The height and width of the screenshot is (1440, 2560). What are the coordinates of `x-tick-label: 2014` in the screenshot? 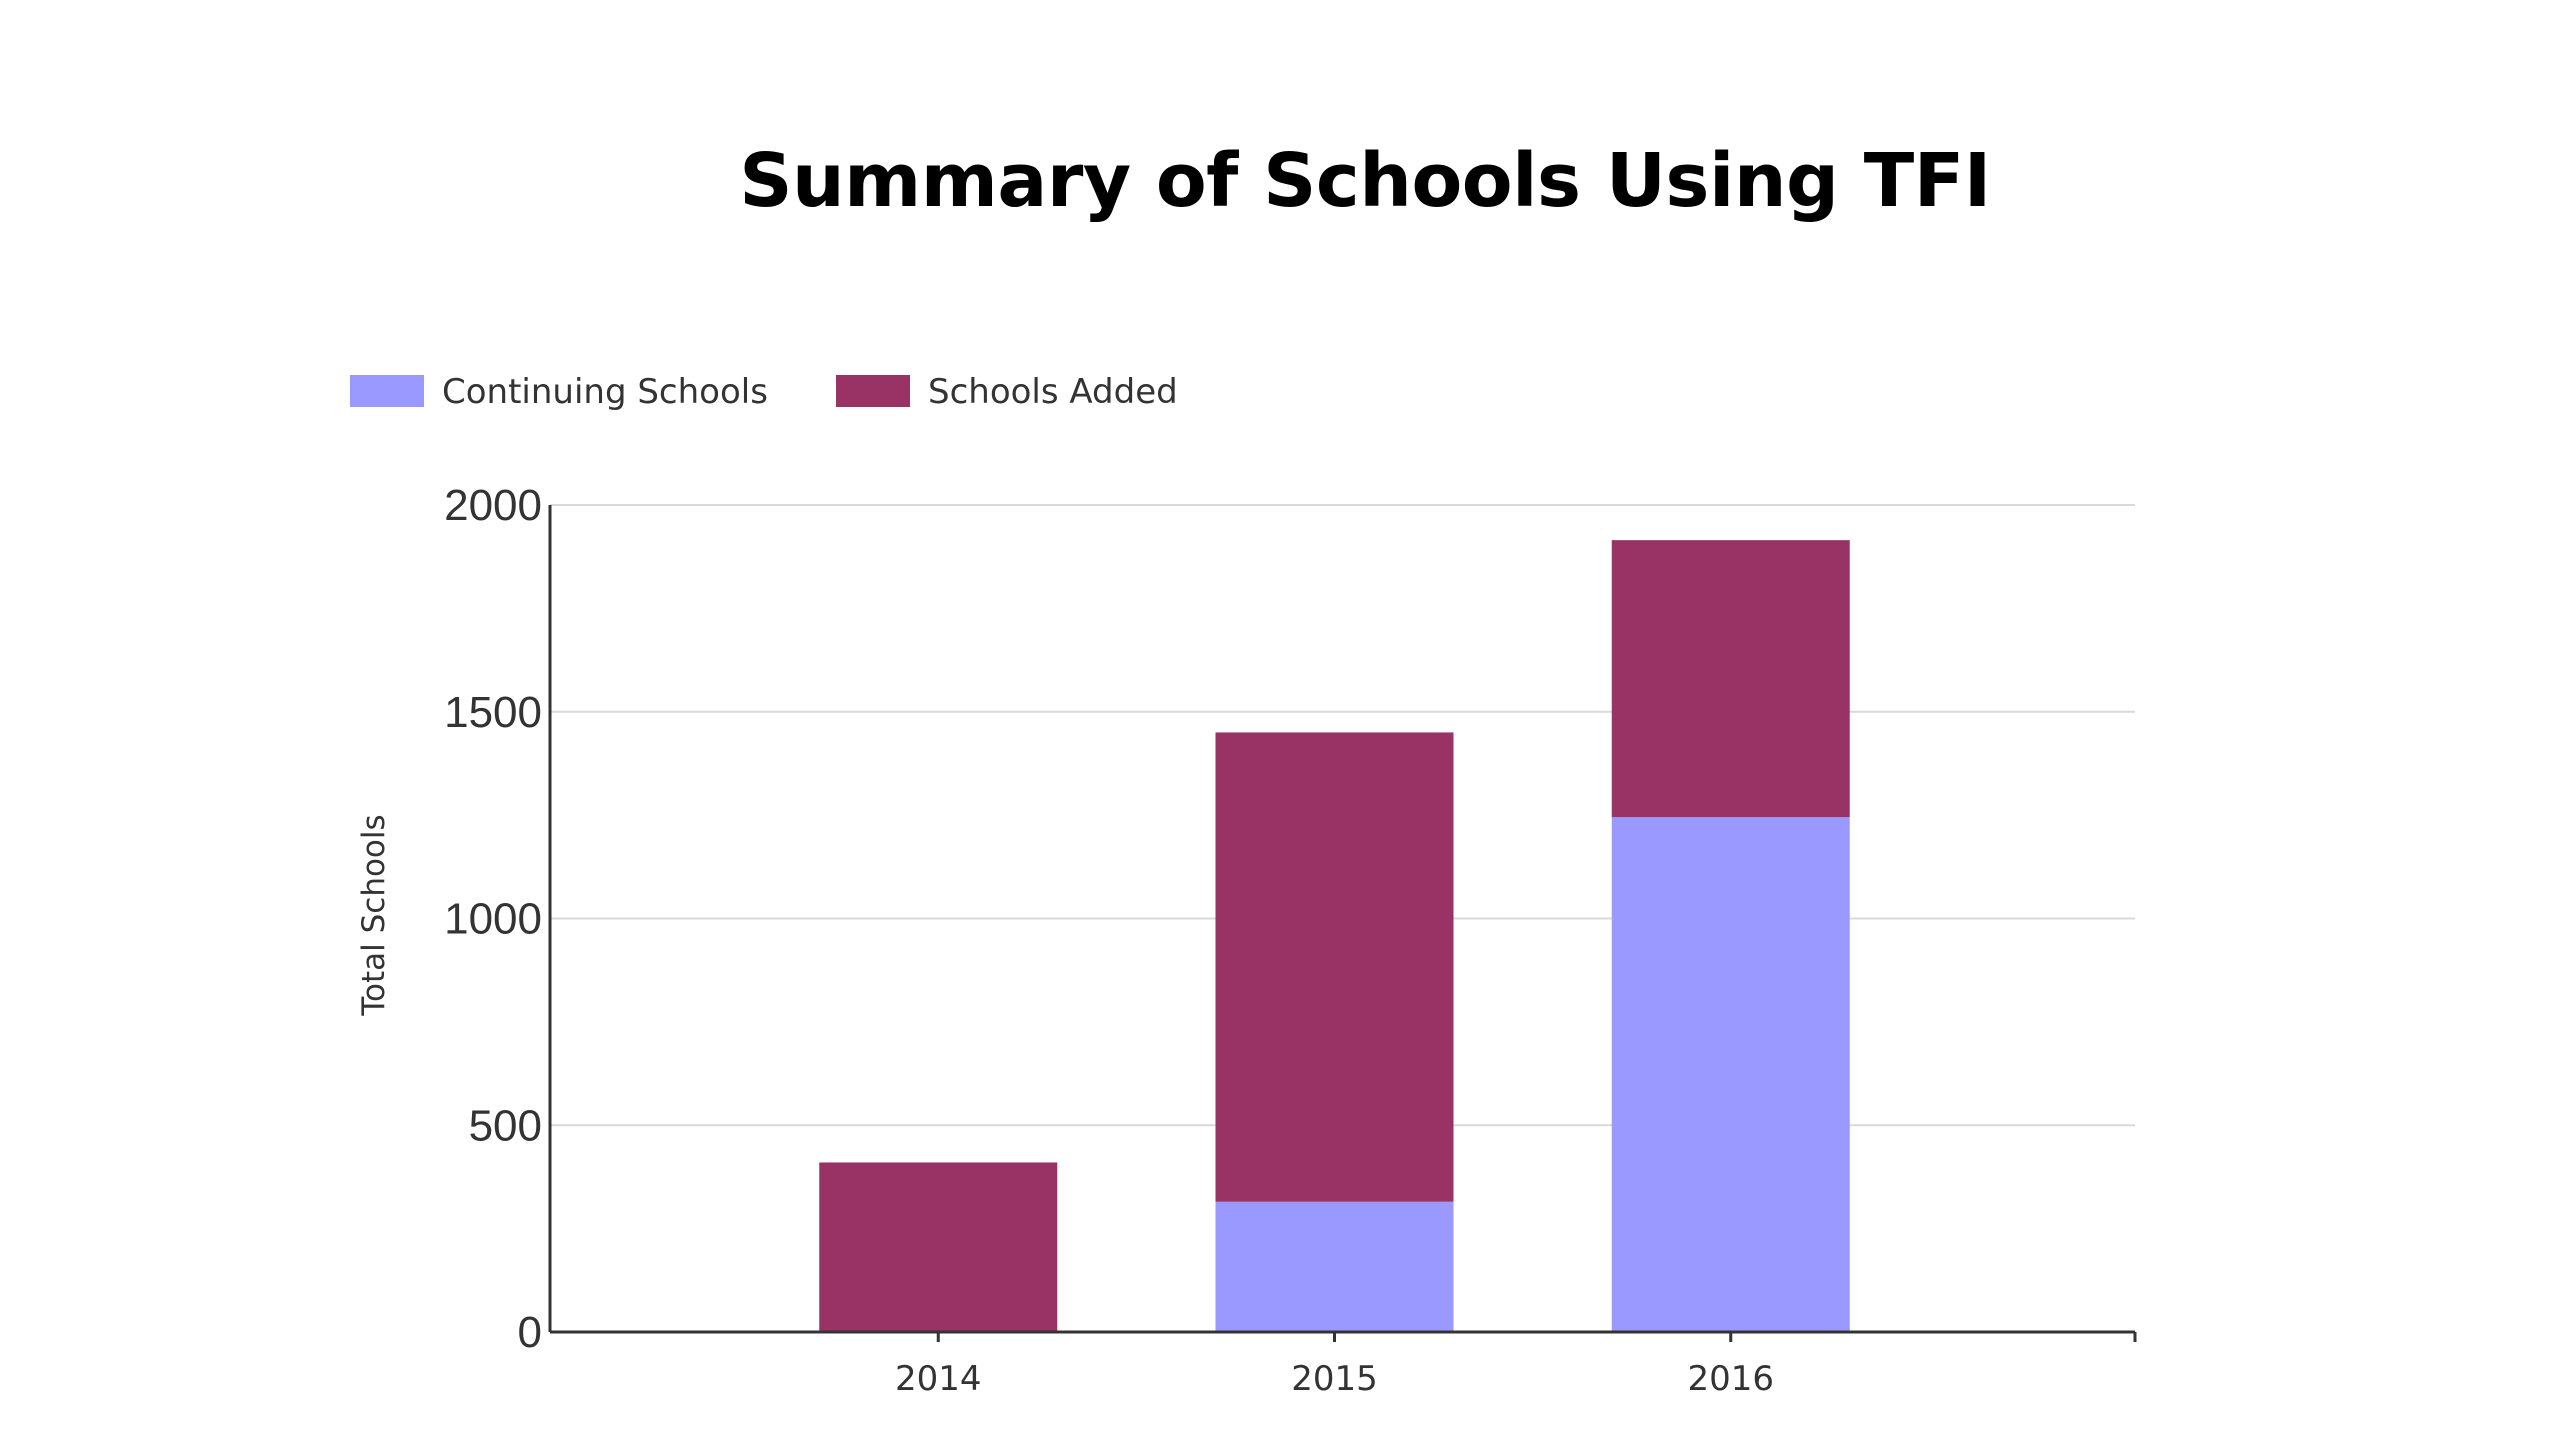 It's located at (938, 1379).